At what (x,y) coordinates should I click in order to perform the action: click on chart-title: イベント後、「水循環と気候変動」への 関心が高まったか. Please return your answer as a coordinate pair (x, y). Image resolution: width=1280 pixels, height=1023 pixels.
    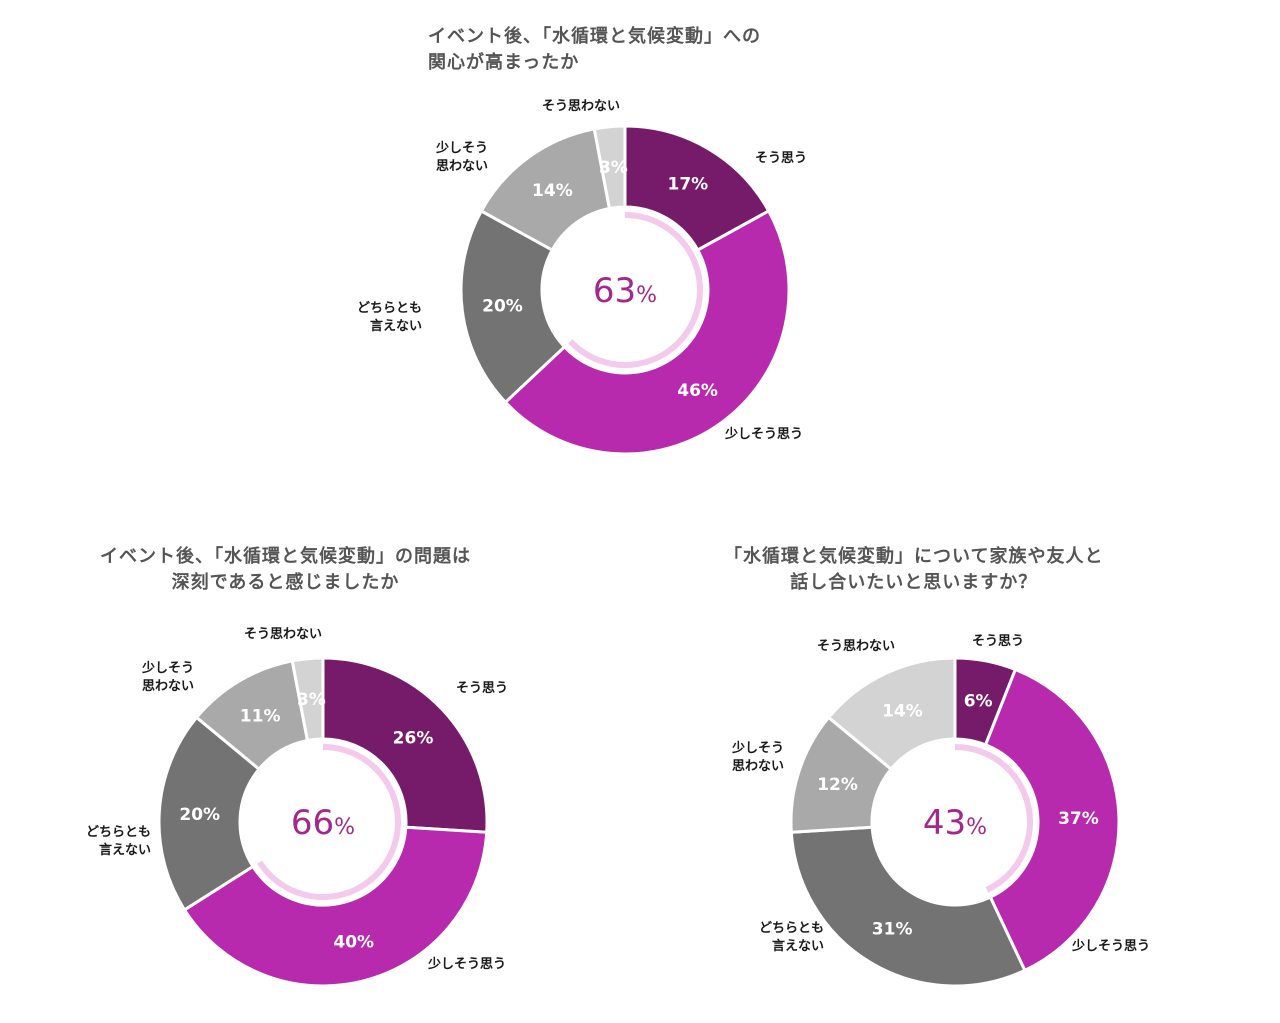
    Looking at the image, I should click on (594, 49).